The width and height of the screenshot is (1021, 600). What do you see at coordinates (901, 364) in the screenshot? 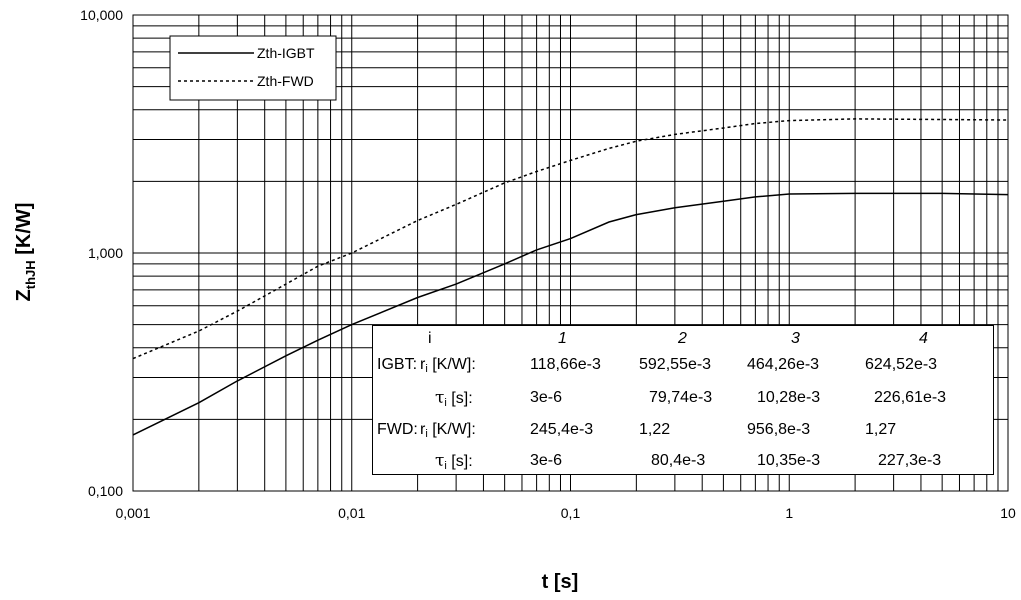
I see `table-cell: 624,52e-3` at bounding box center [901, 364].